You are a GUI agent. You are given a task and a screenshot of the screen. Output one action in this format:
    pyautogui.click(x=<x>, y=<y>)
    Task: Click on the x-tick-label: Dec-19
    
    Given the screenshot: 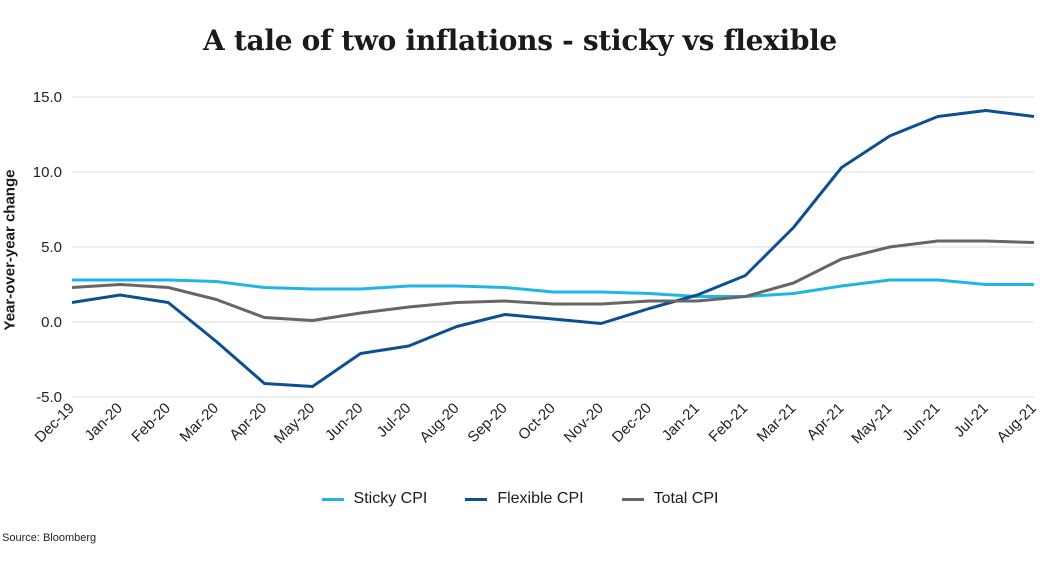 What is the action you would take?
    pyautogui.click(x=55, y=423)
    